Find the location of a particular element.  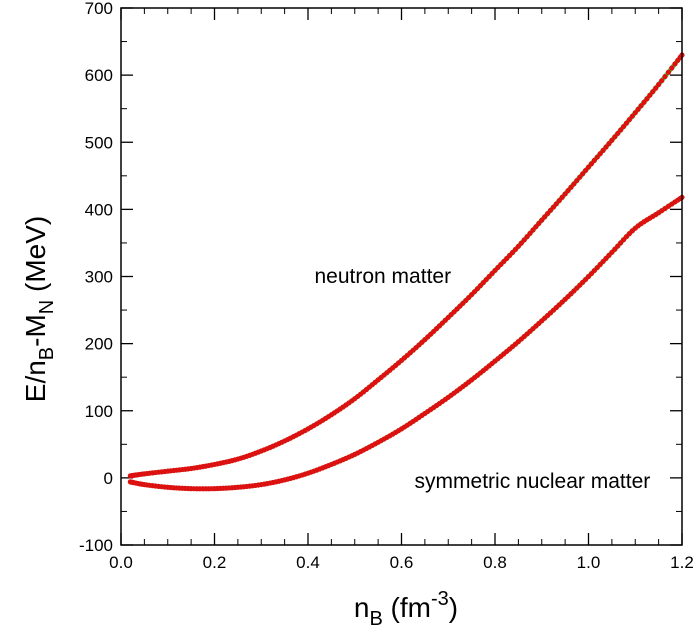

y-tick-label: 300 is located at coordinates (99, 277).